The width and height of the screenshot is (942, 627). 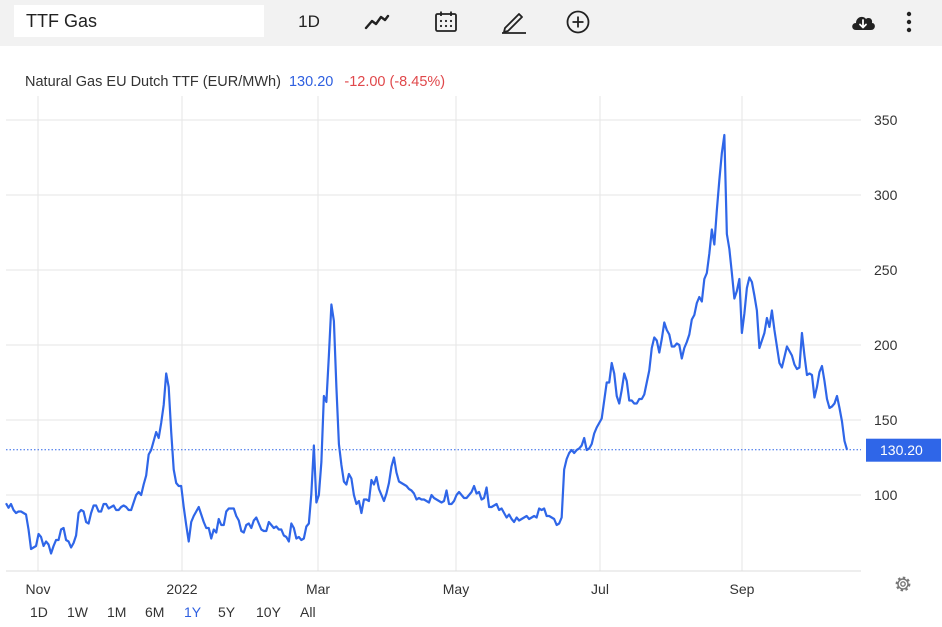 What do you see at coordinates (600, 589) in the screenshot?
I see `x-tick-label: Jul` at bounding box center [600, 589].